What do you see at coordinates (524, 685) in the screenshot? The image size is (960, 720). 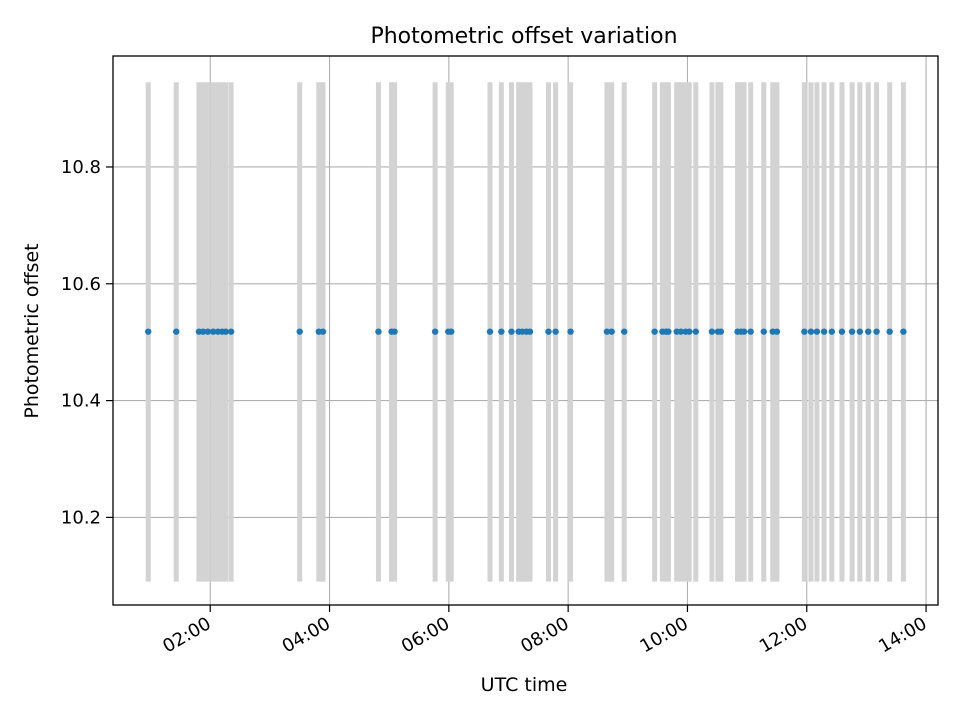 I see `x-axis-label: UTC time` at bounding box center [524, 685].